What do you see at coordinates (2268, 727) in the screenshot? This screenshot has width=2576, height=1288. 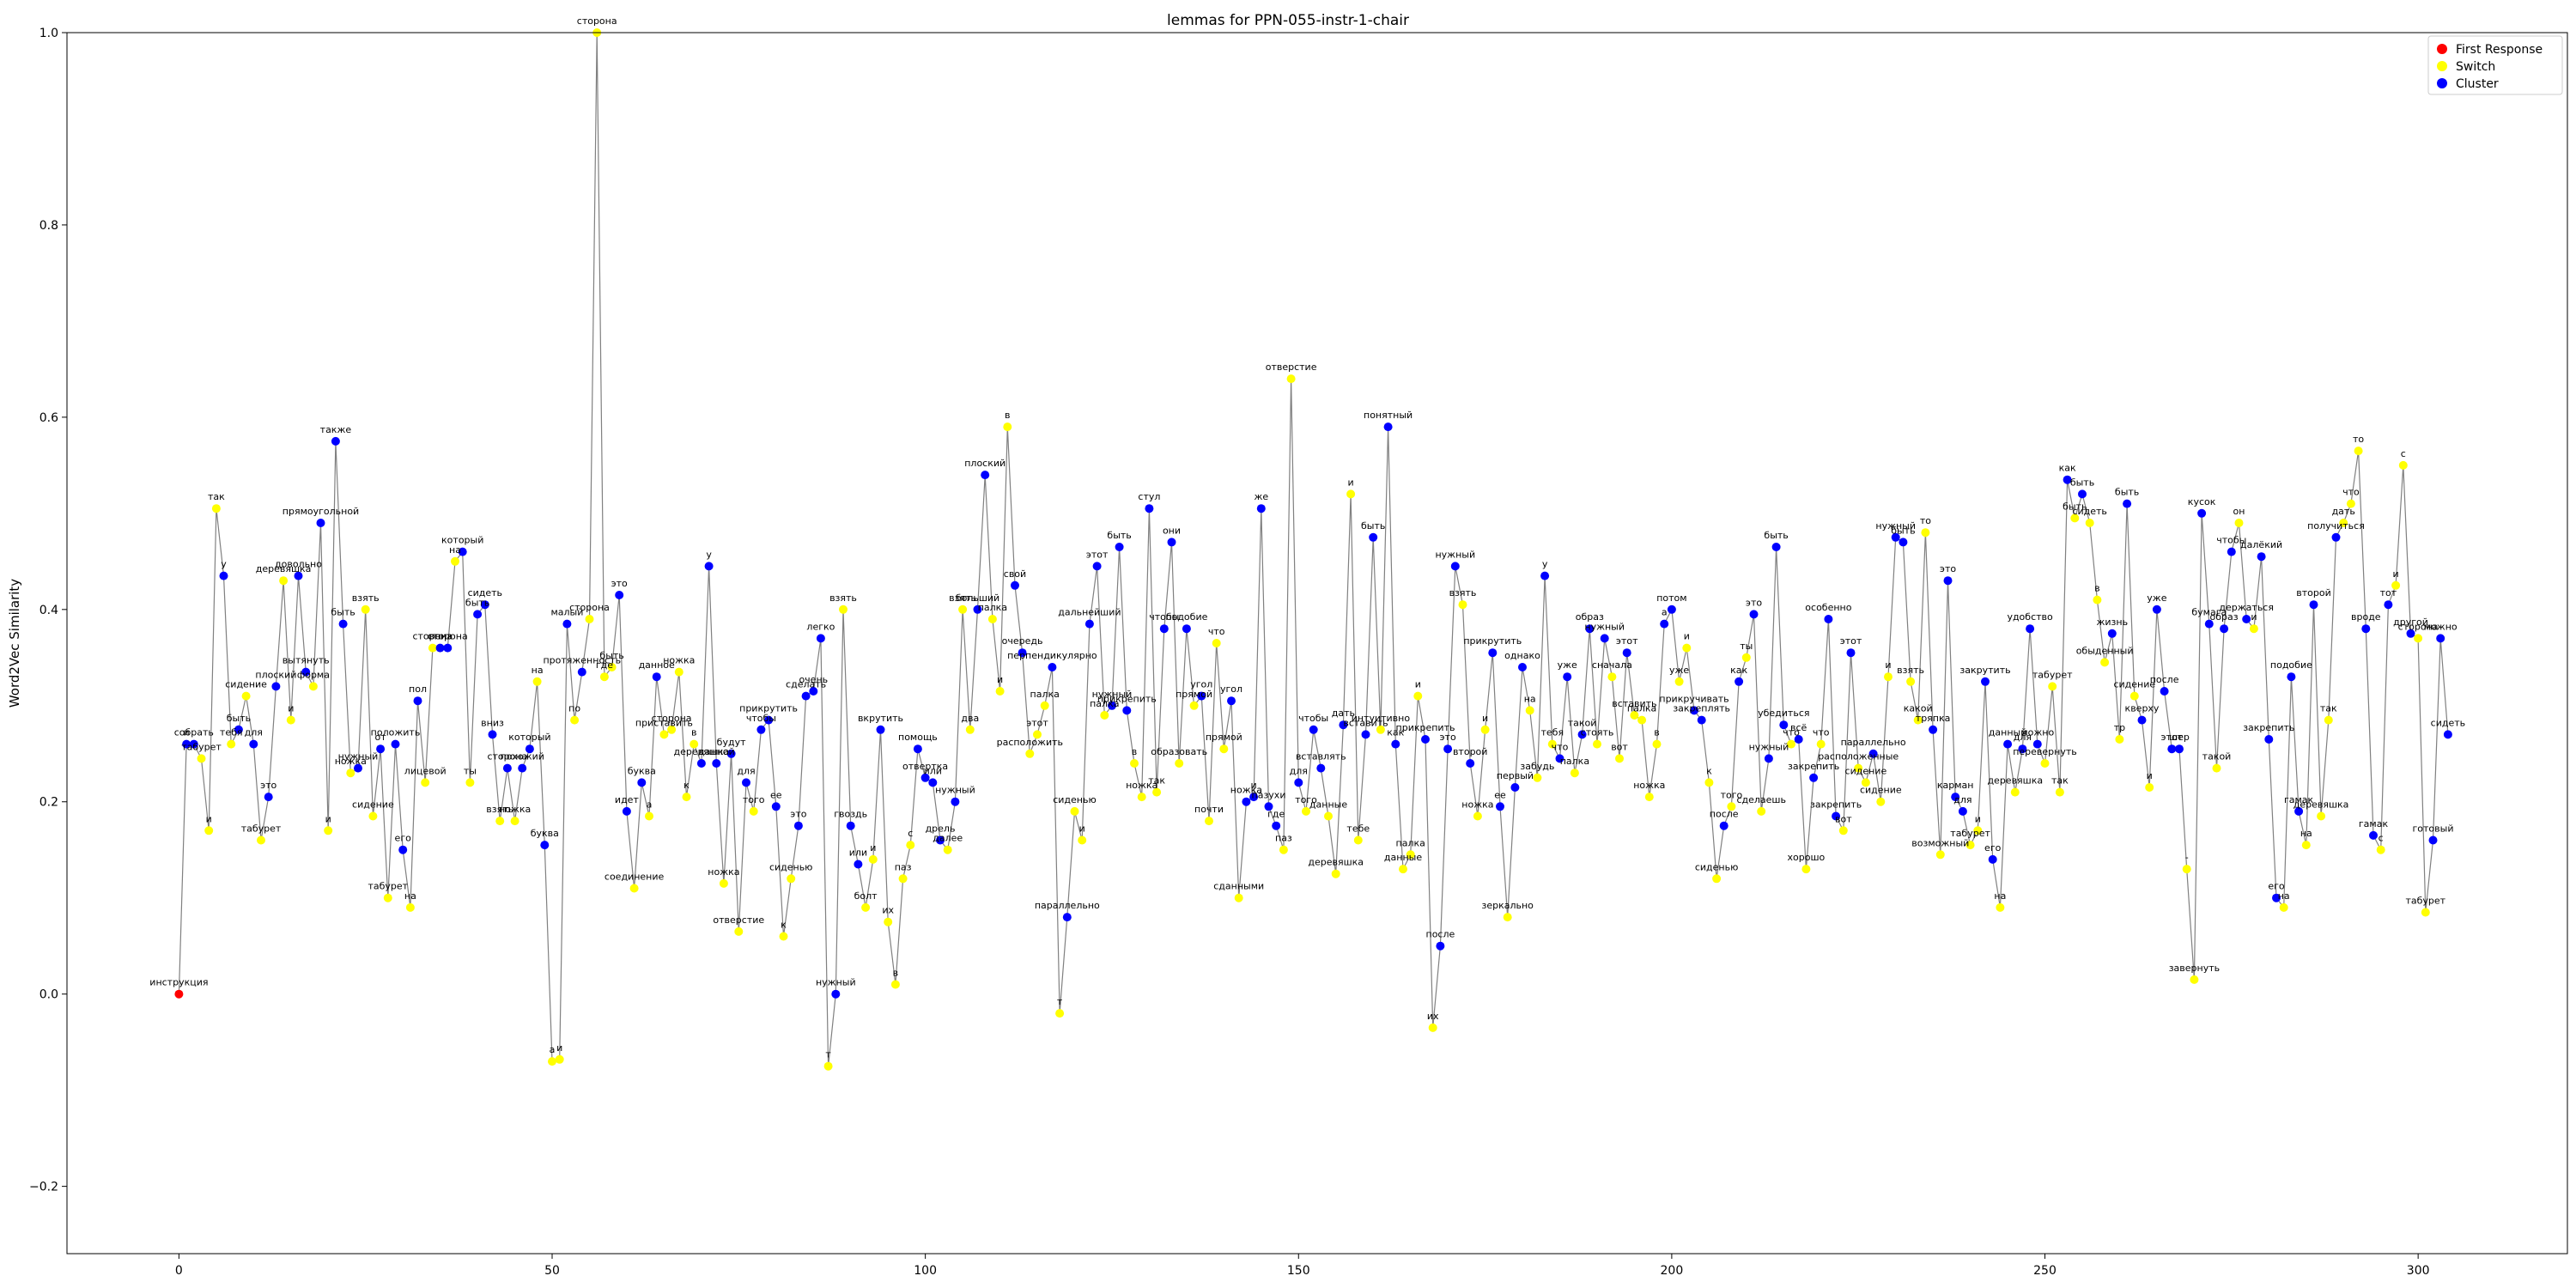 I see `data-label: закрепить` at bounding box center [2268, 727].